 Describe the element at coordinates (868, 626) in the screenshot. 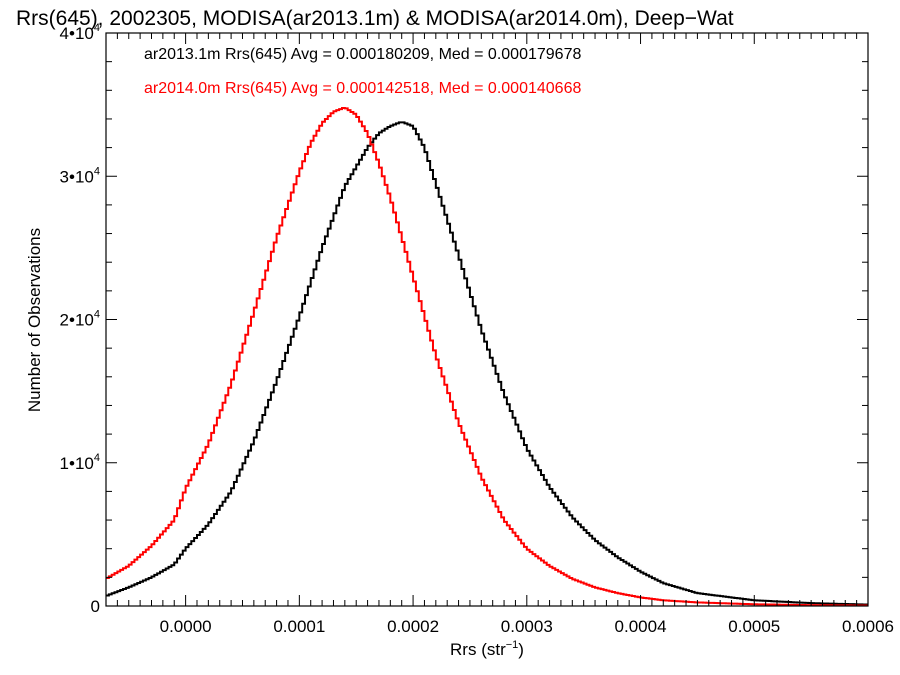

I see `x-tick-label: 0.0006` at that location.